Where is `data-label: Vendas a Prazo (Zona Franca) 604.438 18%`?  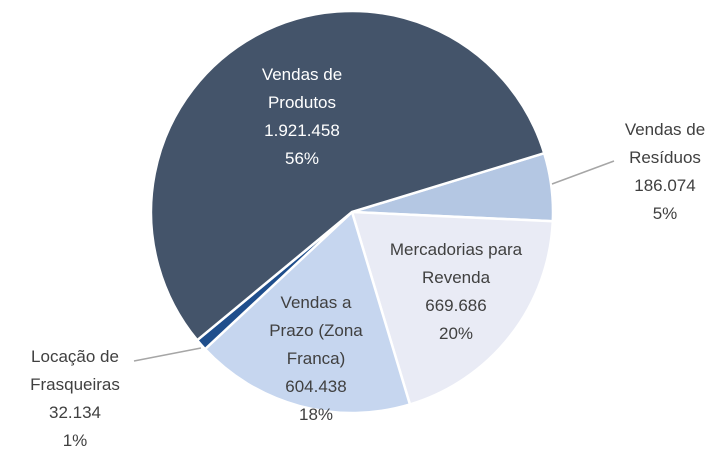
data-label: Vendas a Prazo (Zona Franca) 604.438 18% is located at coordinates (316, 359).